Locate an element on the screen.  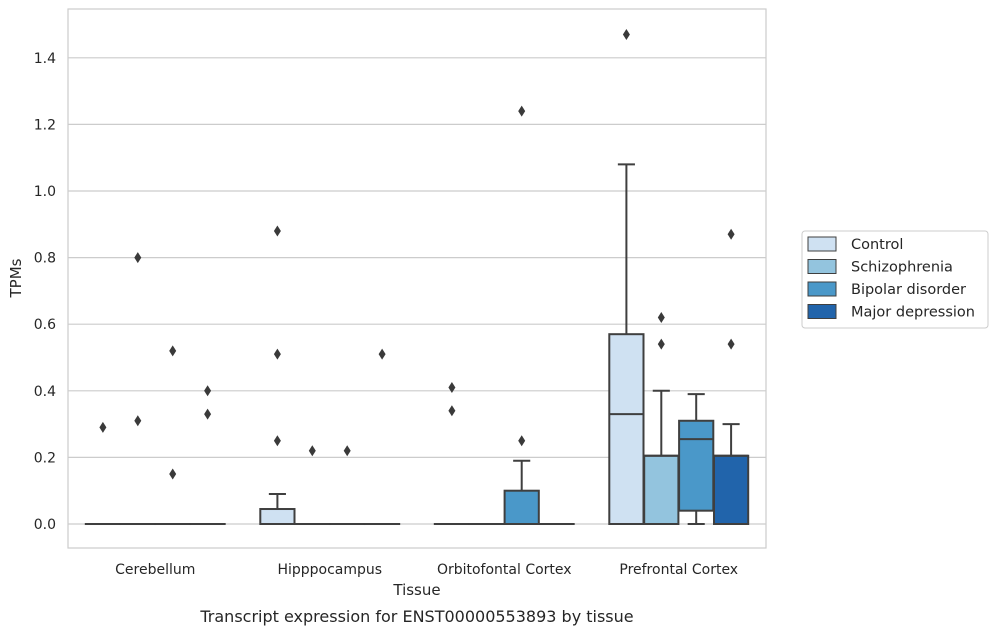
legend-label: Control is located at coordinates (877, 245).